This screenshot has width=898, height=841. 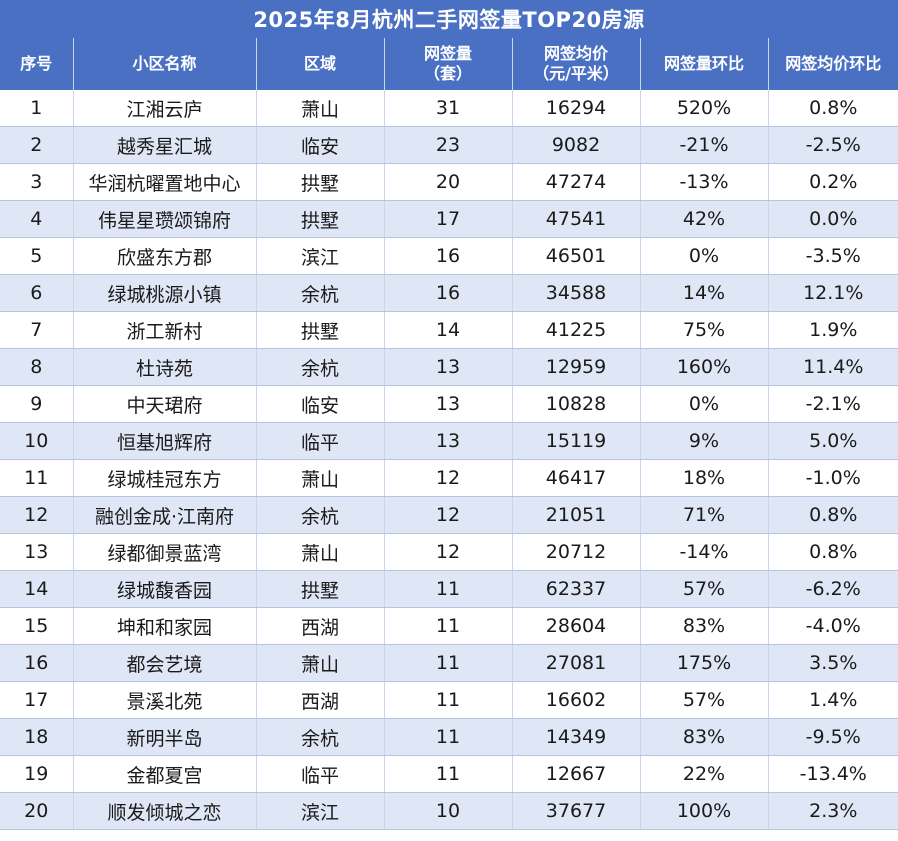 What do you see at coordinates (165, 626) in the screenshot?
I see `cell-community-name: 坤和和家园` at bounding box center [165, 626].